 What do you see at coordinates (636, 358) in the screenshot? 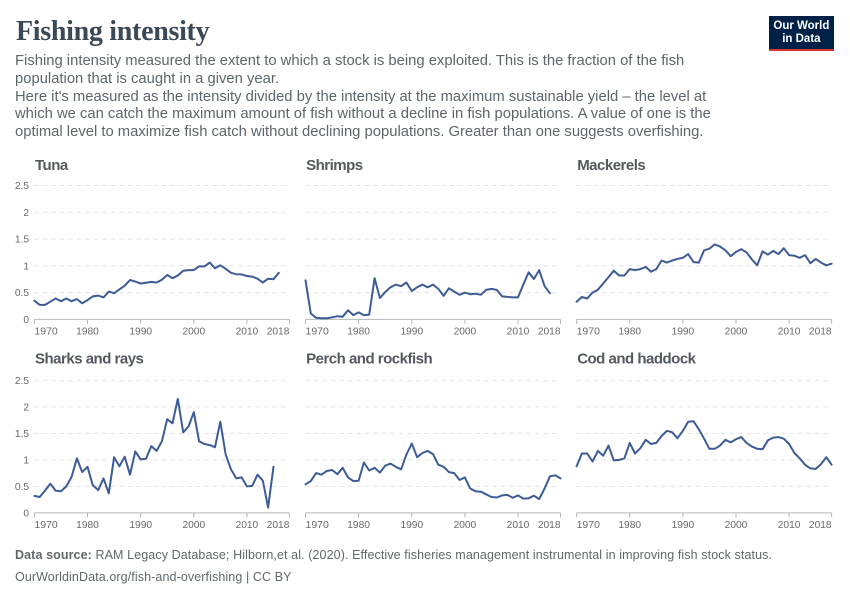
I see `svg-text: Cod and haddock` at bounding box center [636, 358].